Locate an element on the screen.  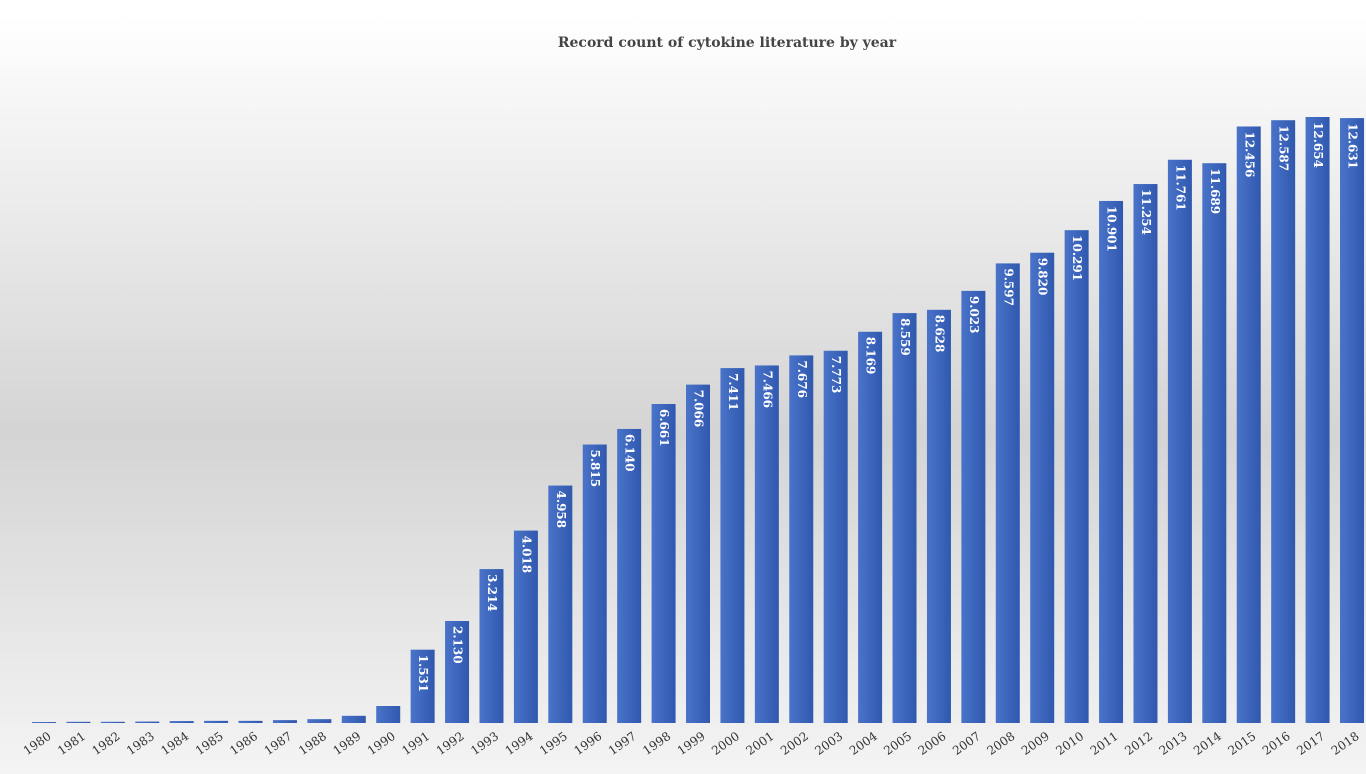
value-label: 4.018 is located at coordinates (526, 555).